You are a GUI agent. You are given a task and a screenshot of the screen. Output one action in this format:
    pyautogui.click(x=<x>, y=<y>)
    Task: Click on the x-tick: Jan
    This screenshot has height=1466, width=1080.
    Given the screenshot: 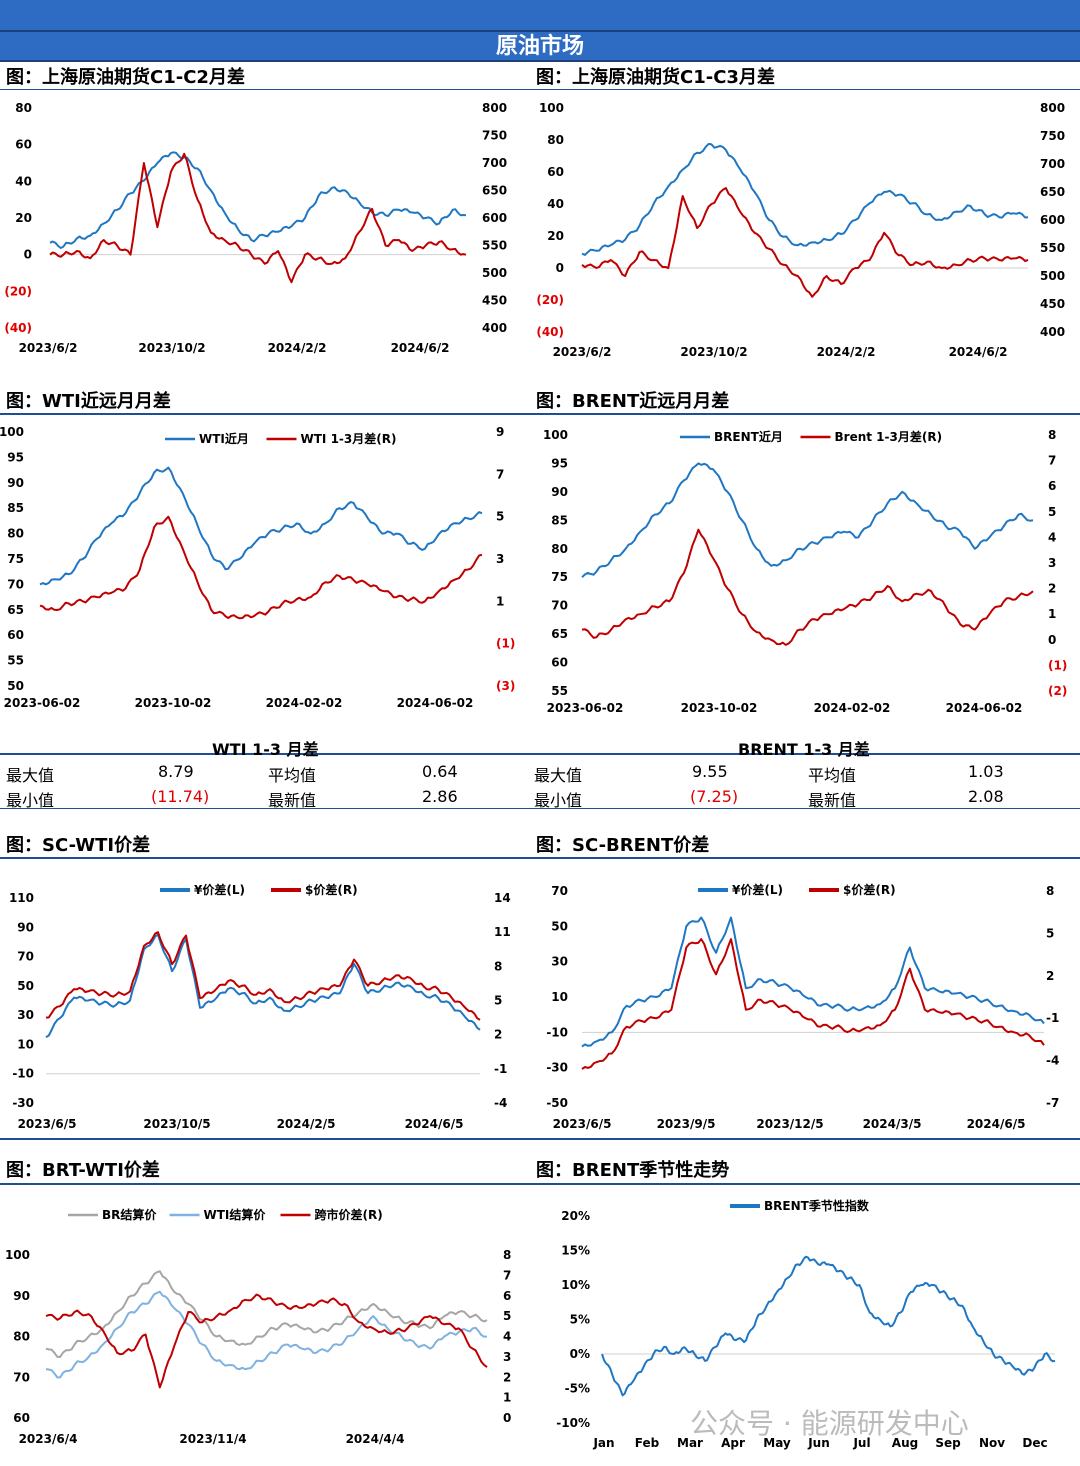 What is the action you would take?
    pyautogui.click(x=603, y=1443)
    